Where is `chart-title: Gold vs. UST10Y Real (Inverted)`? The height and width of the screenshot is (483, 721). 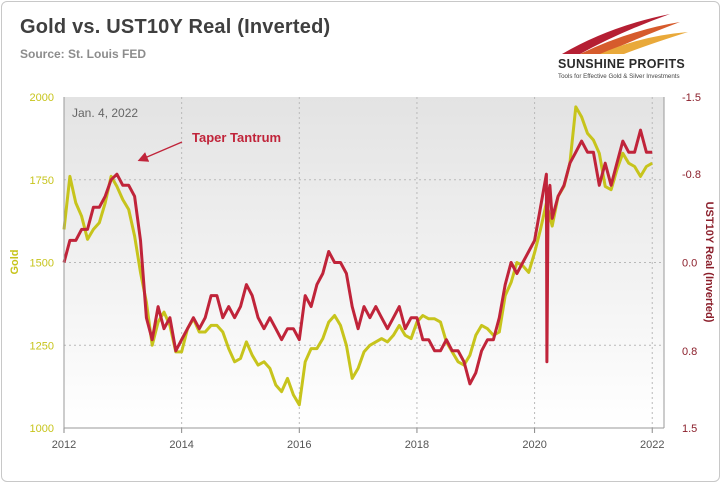
chart-title: Gold vs. UST10Y Real (Inverted) is located at coordinates (175, 27).